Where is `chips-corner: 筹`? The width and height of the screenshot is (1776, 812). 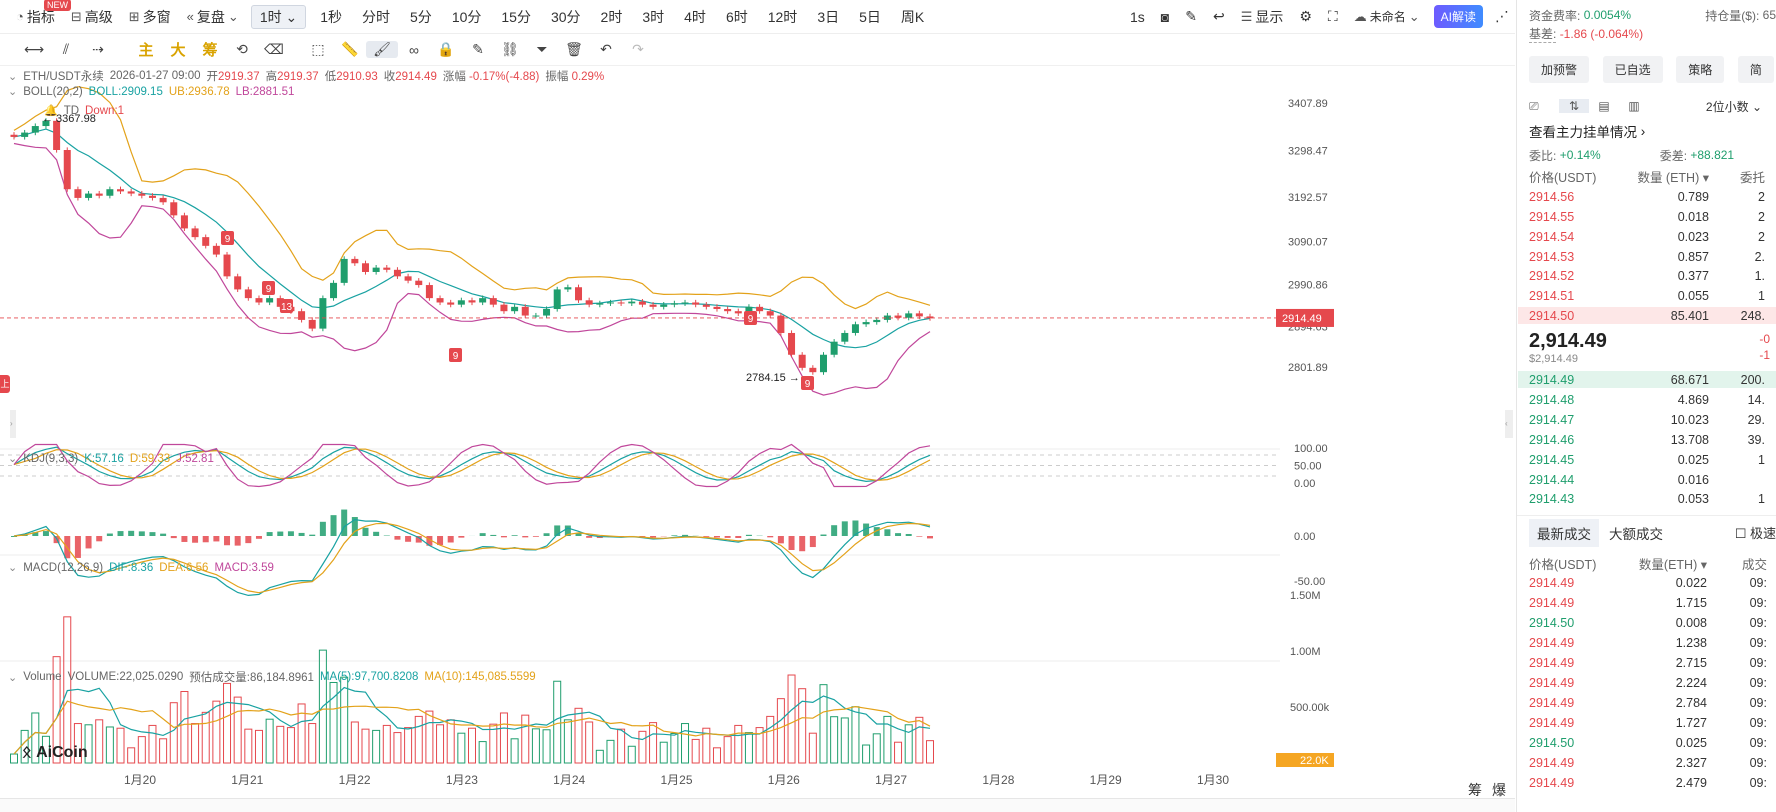 chips-corner: 筹 is located at coordinates (1475, 790).